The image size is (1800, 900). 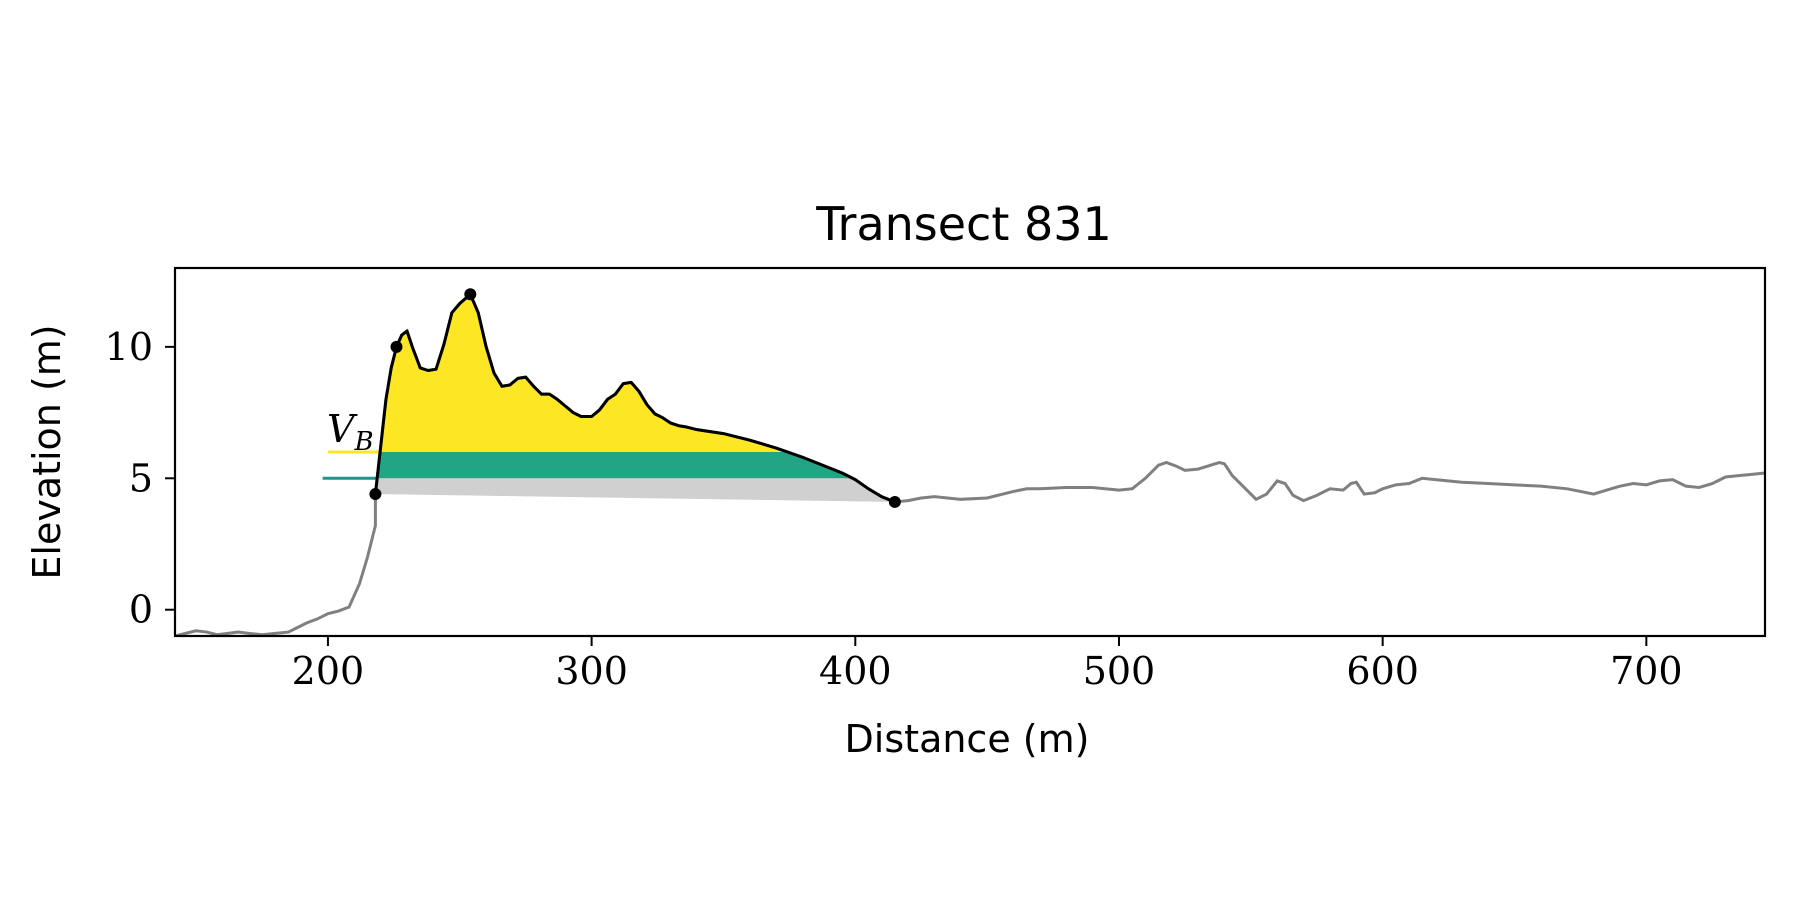 What do you see at coordinates (1119, 671) in the screenshot?
I see `x-tick-label-500: 500` at bounding box center [1119, 671].